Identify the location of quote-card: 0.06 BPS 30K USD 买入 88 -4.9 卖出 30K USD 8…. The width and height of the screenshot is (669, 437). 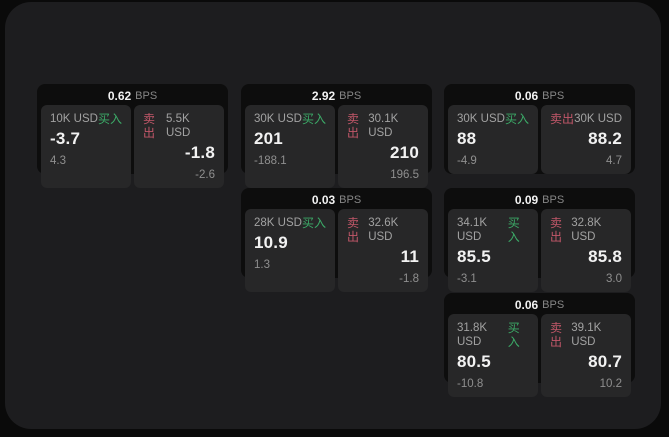
(539, 129).